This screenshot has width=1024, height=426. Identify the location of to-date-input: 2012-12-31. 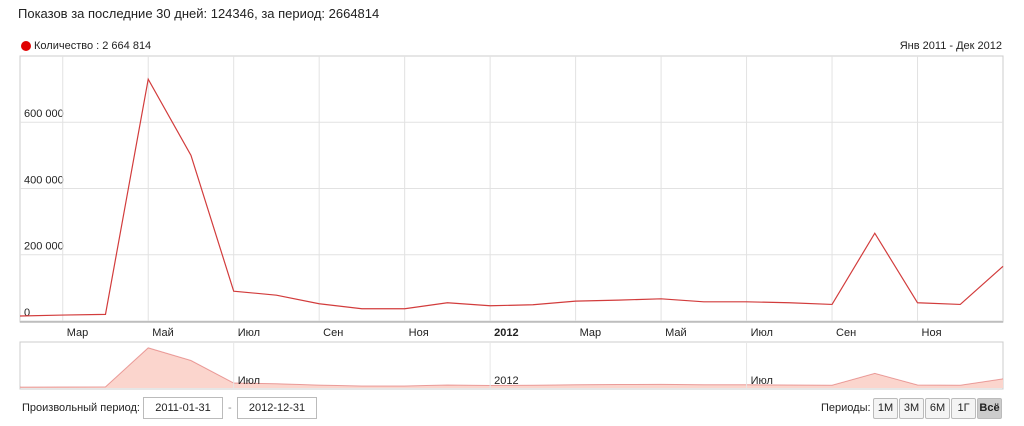
(277, 408).